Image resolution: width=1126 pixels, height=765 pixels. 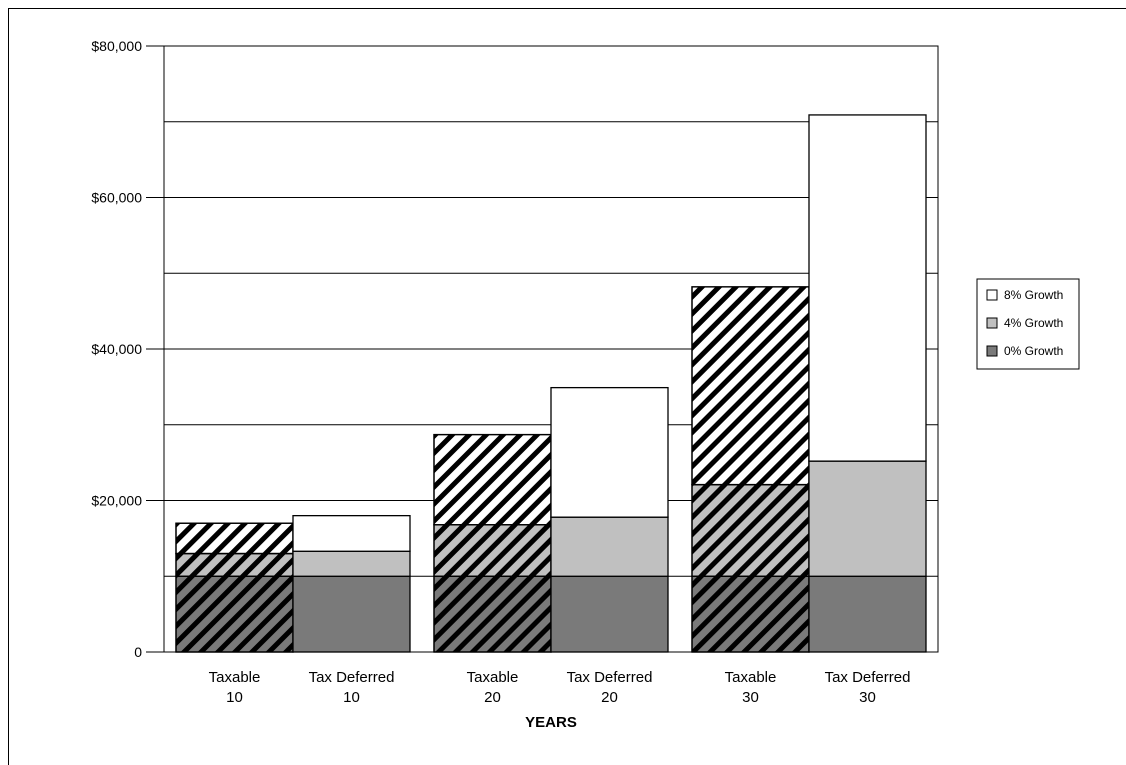 What do you see at coordinates (1033, 351) in the screenshot?
I see `legend-label: 0% Growth` at bounding box center [1033, 351].